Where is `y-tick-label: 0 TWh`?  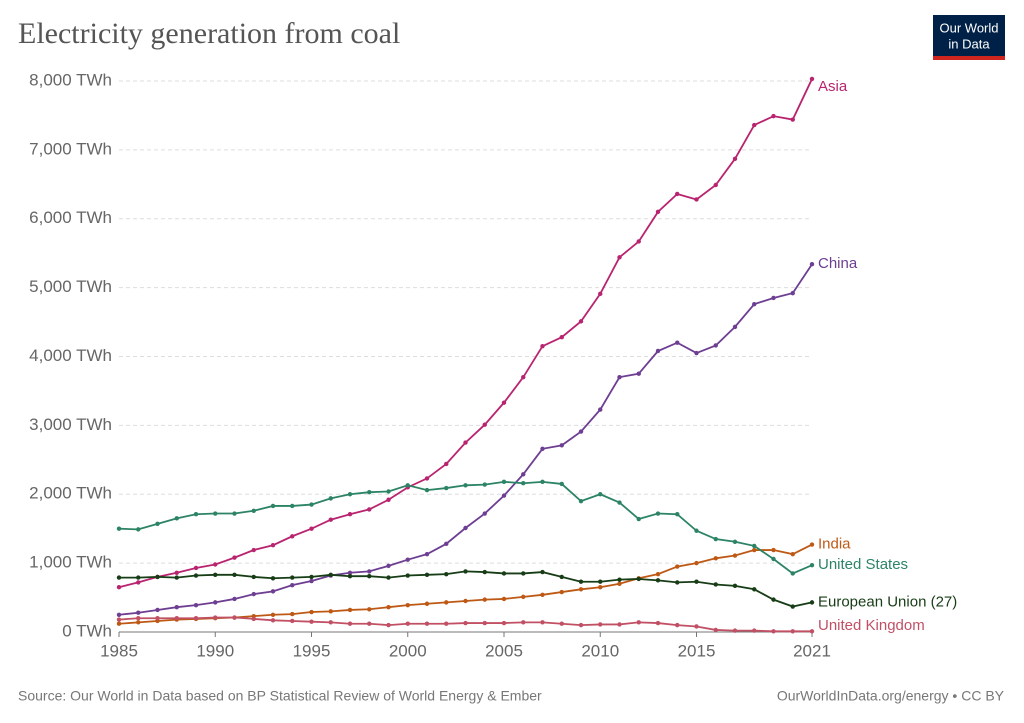 y-tick-label: 0 TWh is located at coordinates (87, 630).